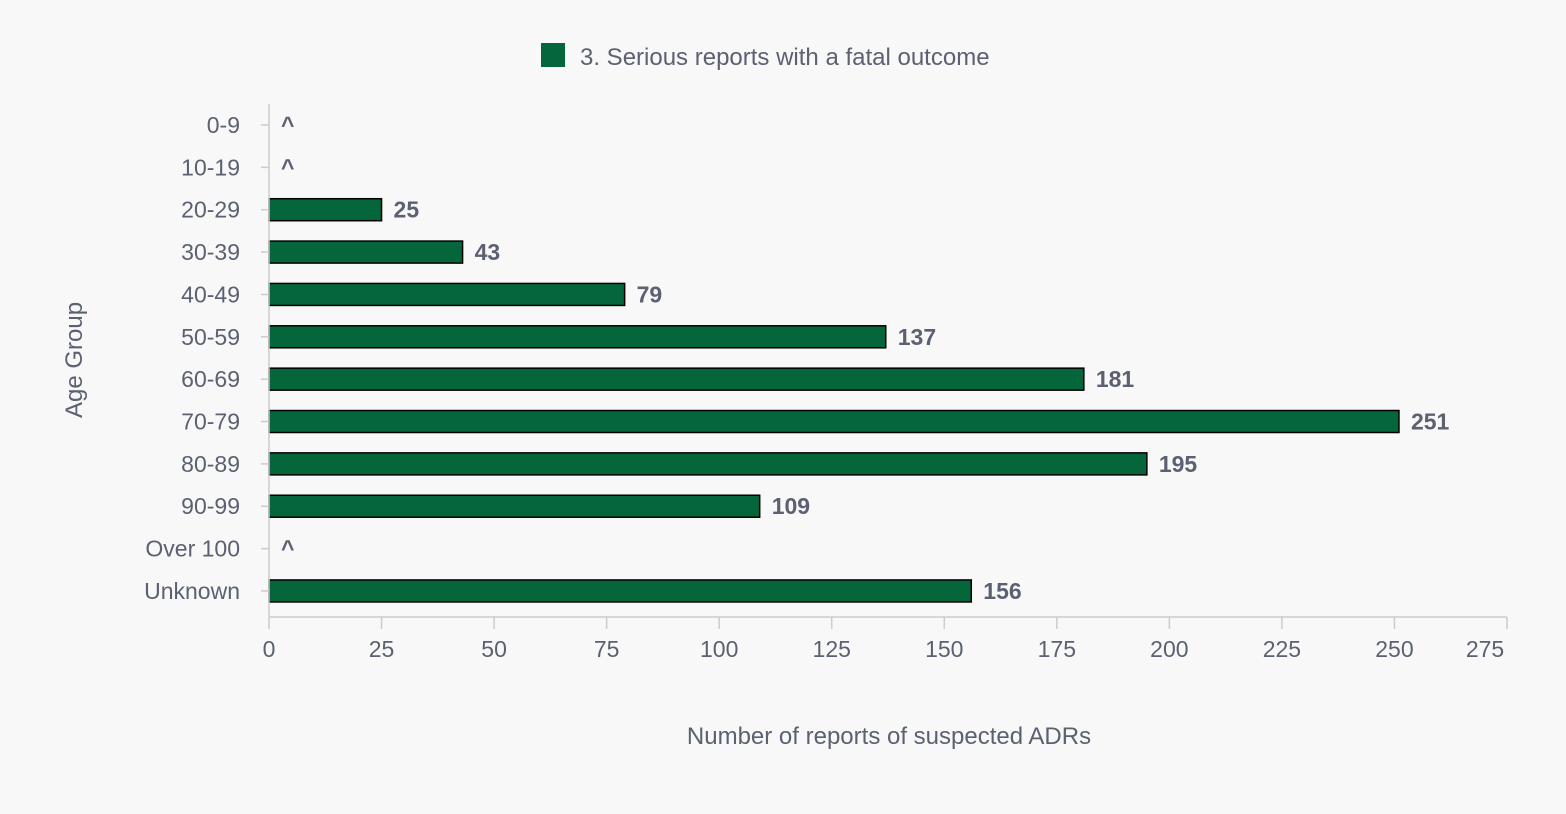 This screenshot has height=814, width=1566. Describe the element at coordinates (269, 649) in the screenshot. I see `x-tick-label: 0` at that location.